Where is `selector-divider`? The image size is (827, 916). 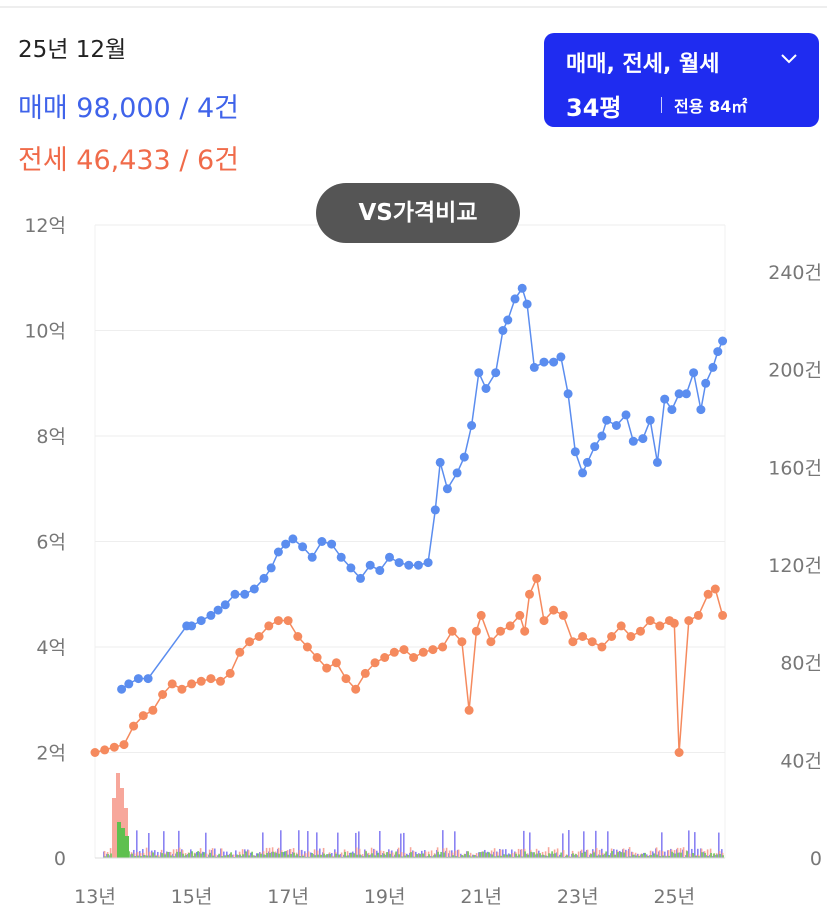 selector-divider is located at coordinates (661, 105).